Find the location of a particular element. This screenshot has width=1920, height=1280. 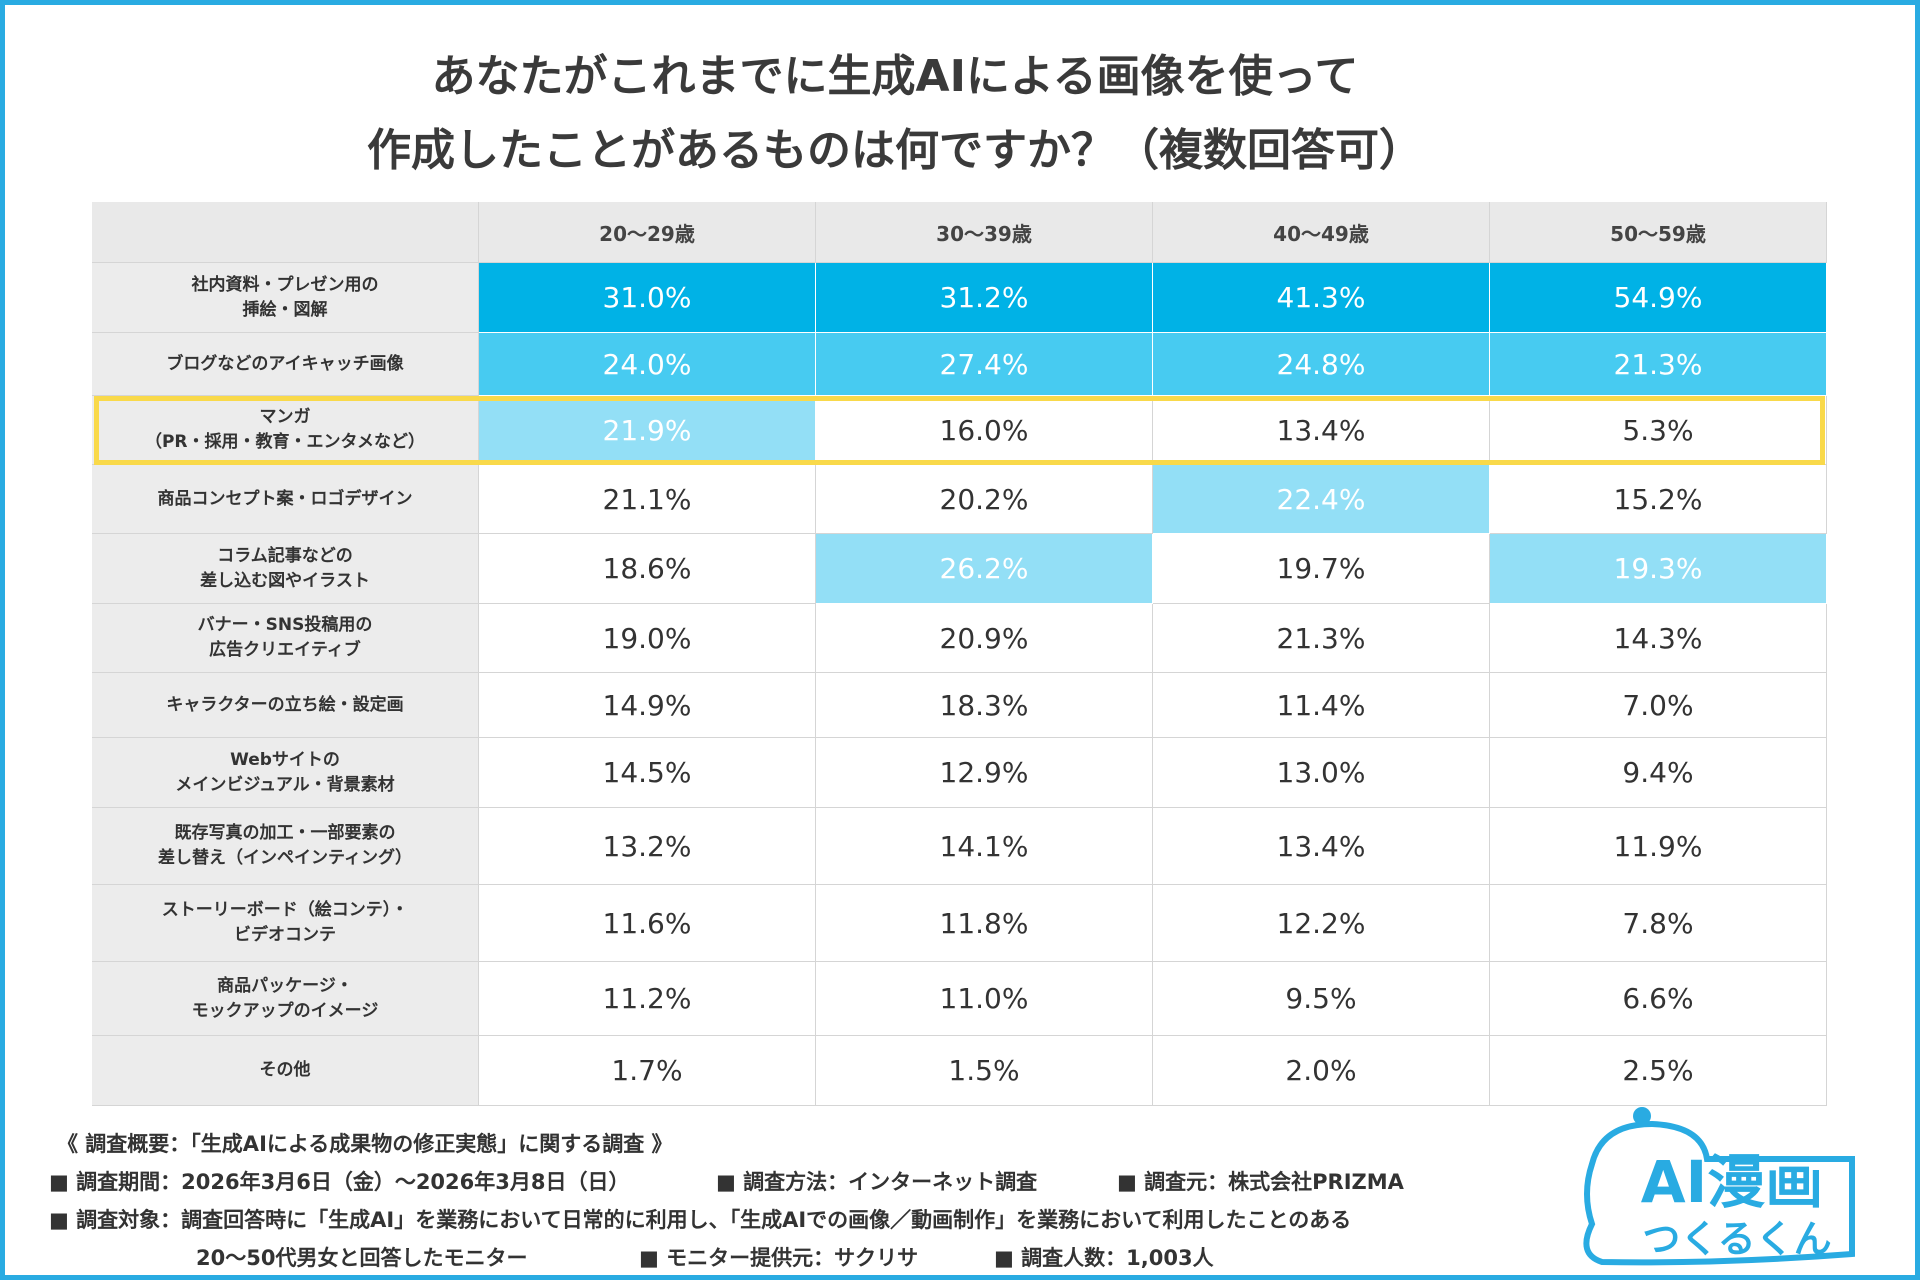

title-line: 作成したことがあるものは何ですか？（複数回答可） is located at coordinates (895, 150).